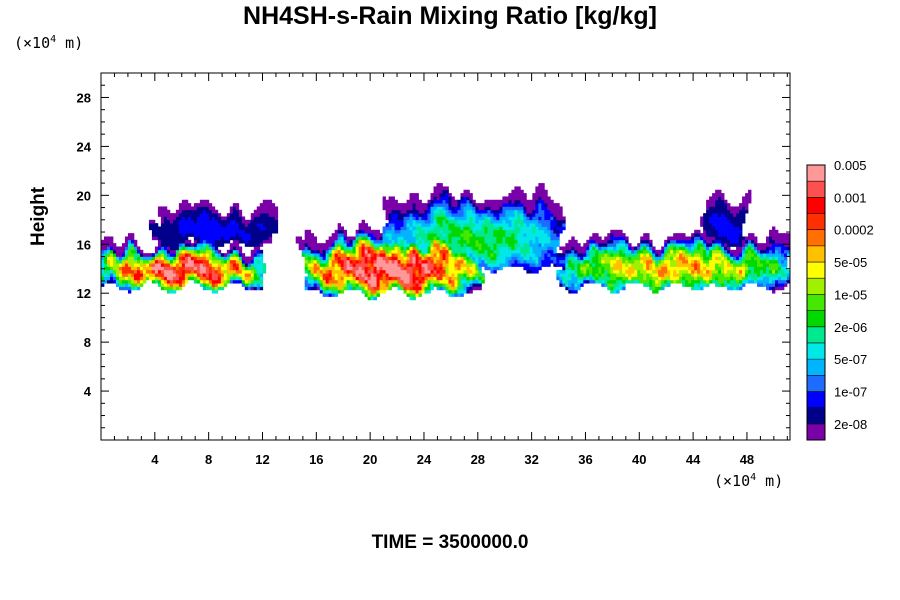  What do you see at coordinates (84, 97) in the screenshot?
I see `y-tick-label: 28` at bounding box center [84, 97].